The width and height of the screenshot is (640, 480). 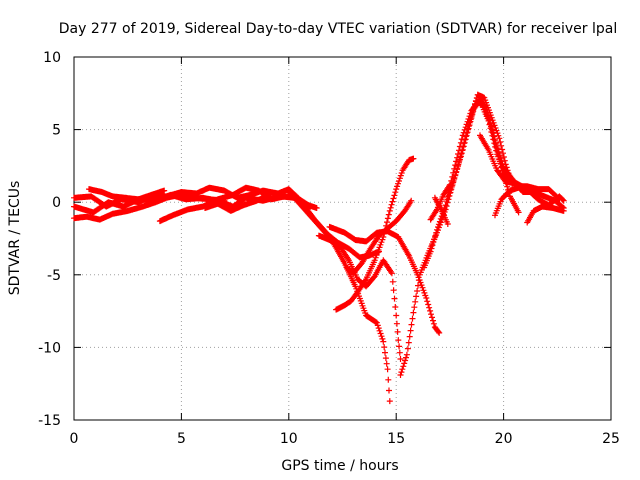 What do you see at coordinates (52, 58) in the screenshot?
I see `y-tick-label: 10` at bounding box center [52, 58].